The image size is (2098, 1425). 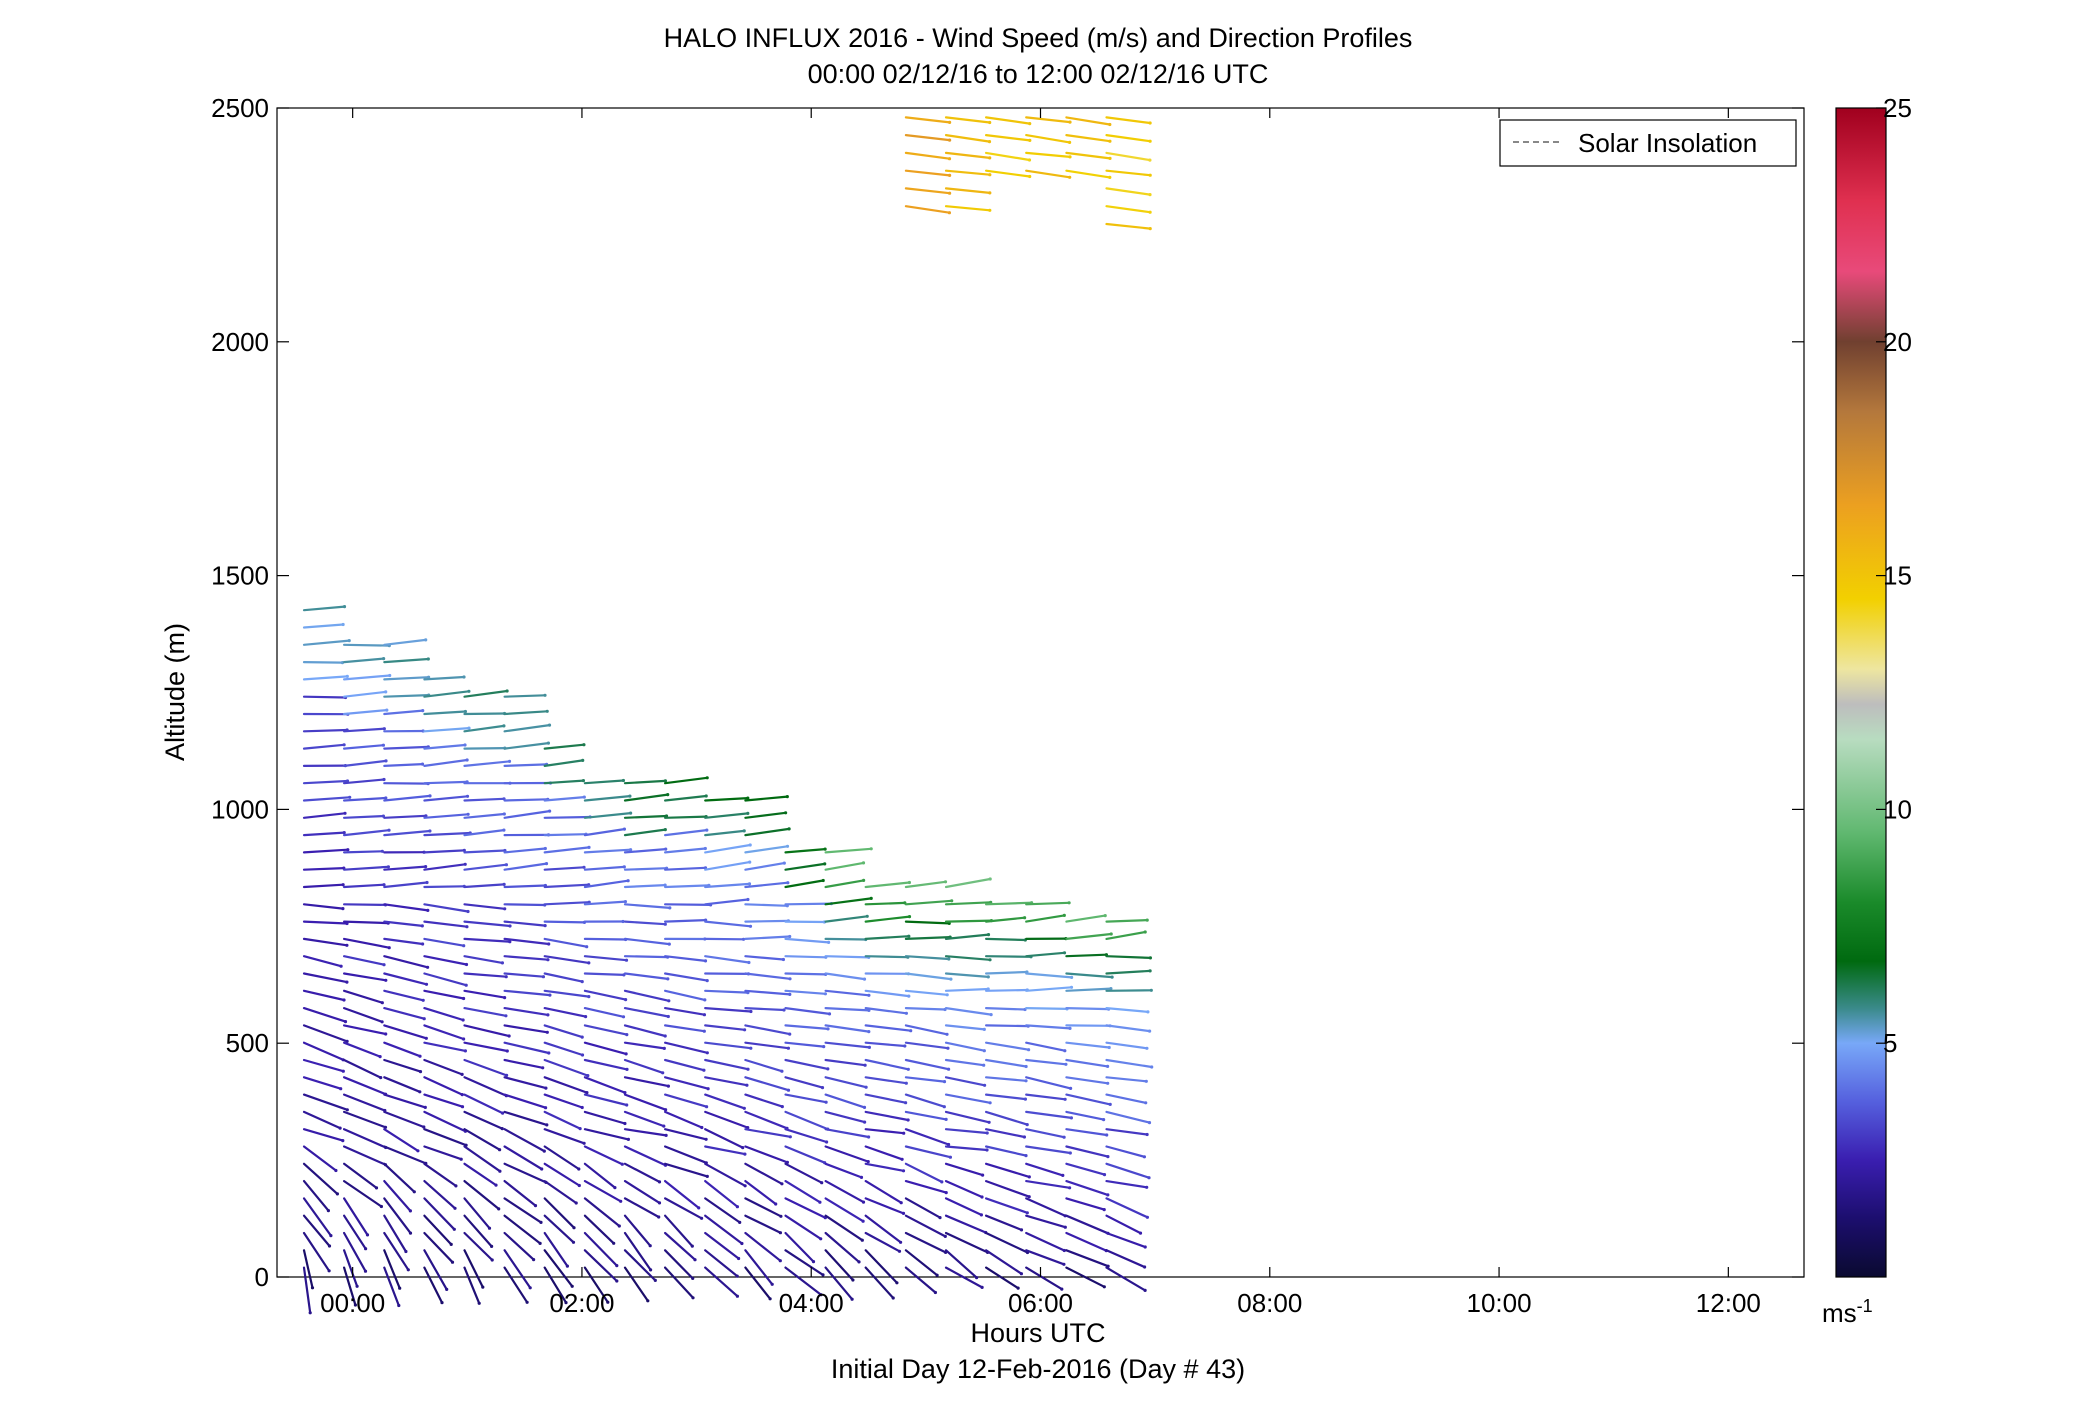 I want to click on colorbar-tick-label: 20, so click(x=1897, y=342).